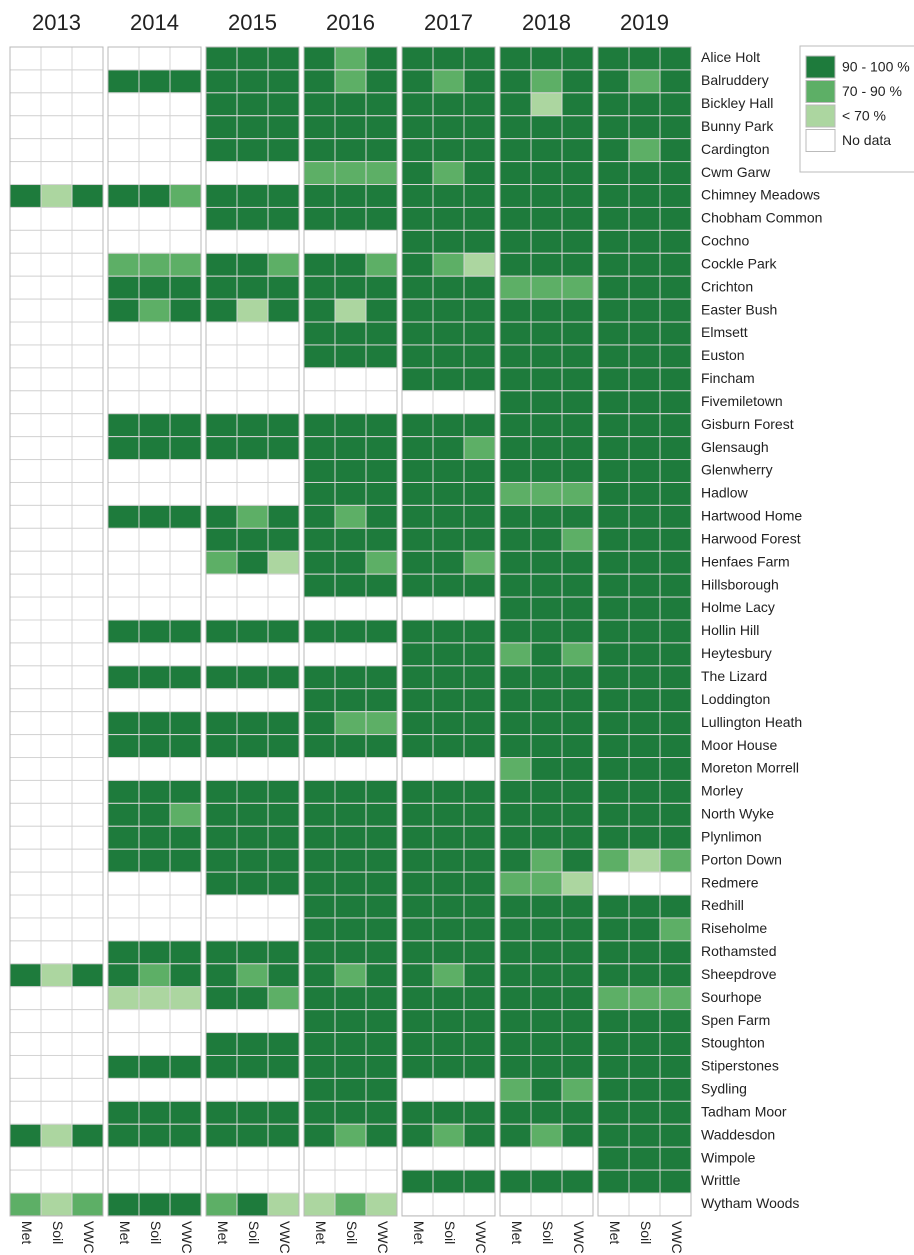  Describe the element at coordinates (723, 355) in the screenshot. I see `row-label: Euston` at that location.